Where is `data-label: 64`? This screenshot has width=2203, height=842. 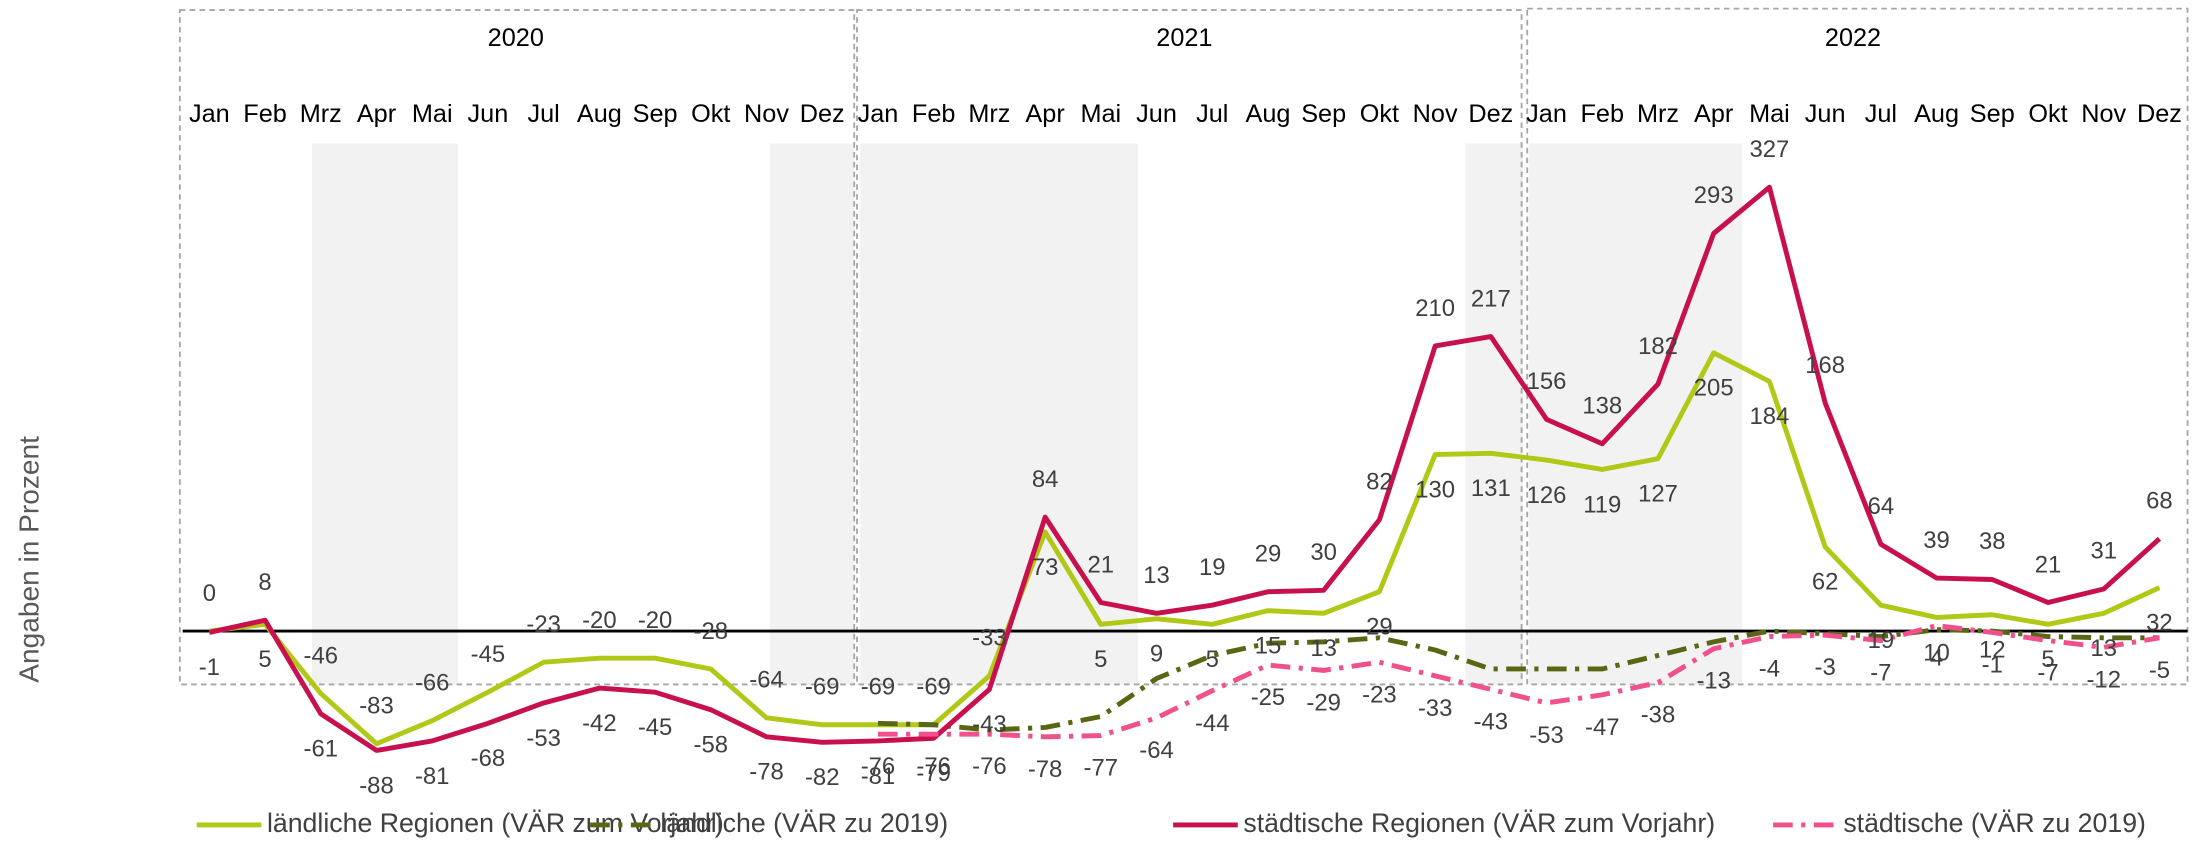 data-label: 64 is located at coordinates (1881, 506).